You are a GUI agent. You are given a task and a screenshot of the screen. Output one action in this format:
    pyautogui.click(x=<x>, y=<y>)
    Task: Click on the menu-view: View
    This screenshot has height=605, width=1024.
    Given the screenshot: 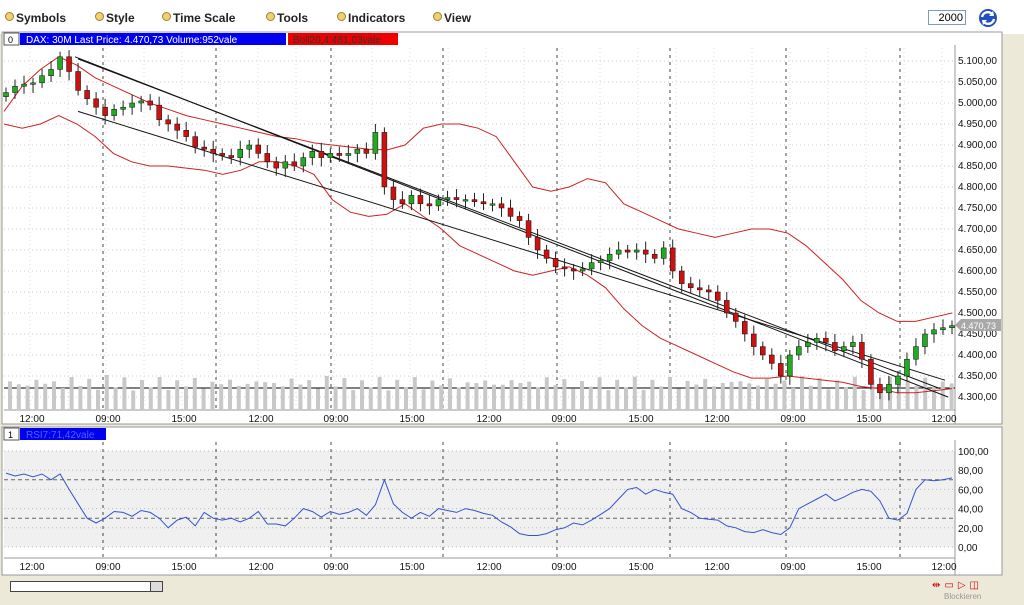 What is the action you would take?
    pyautogui.click(x=452, y=18)
    